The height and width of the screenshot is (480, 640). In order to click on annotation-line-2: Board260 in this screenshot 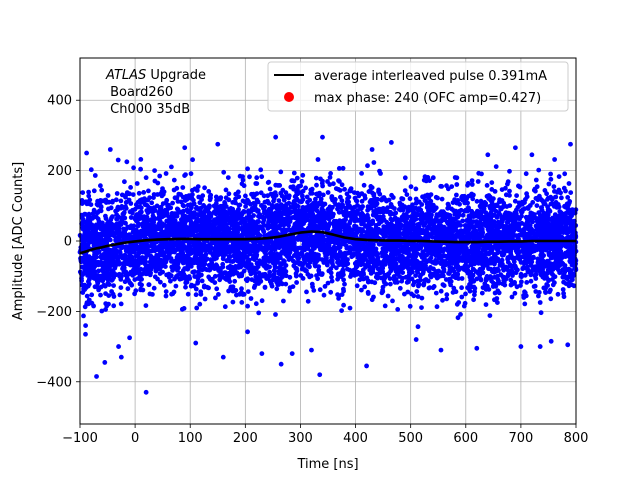, I will do `click(139, 92)`.